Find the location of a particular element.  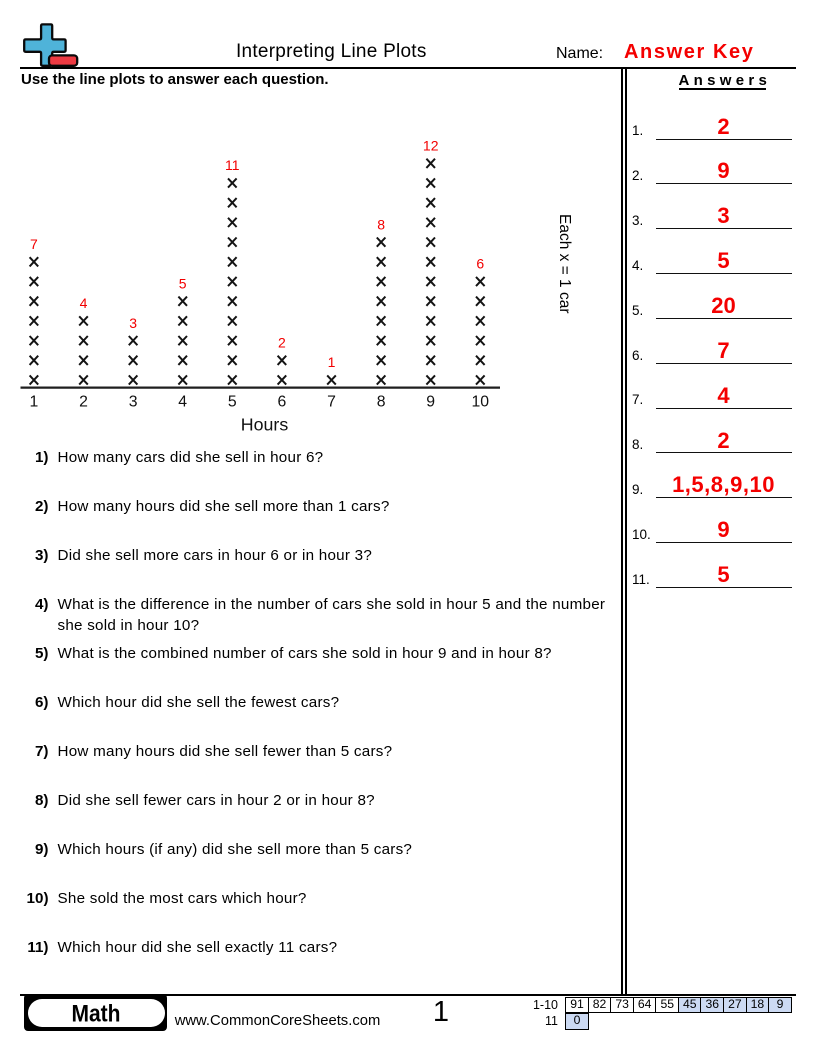

svg-text: Math is located at coordinates (96, 1014).